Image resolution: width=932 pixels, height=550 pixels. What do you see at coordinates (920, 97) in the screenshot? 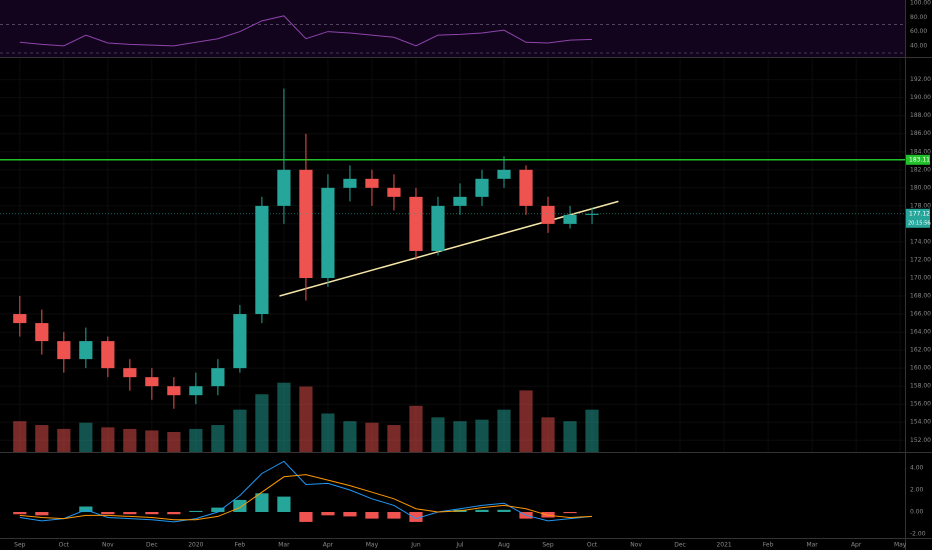
I see `y-tick-label: 190.00` at bounding box center [920, 97].